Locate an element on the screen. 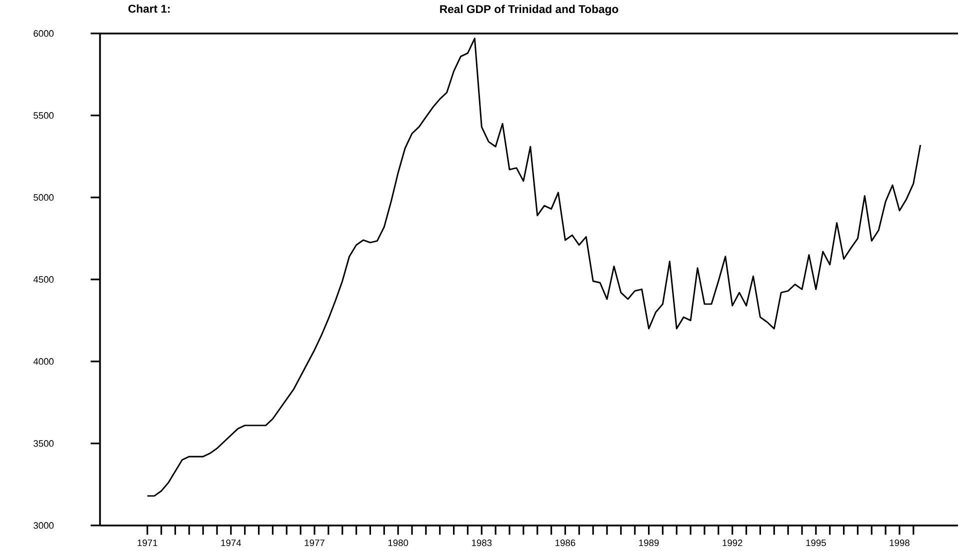 Image resolution: width=960 pixels, height=551 pixels. x-tick-label: 1989 is located at coordinates (649, 542).